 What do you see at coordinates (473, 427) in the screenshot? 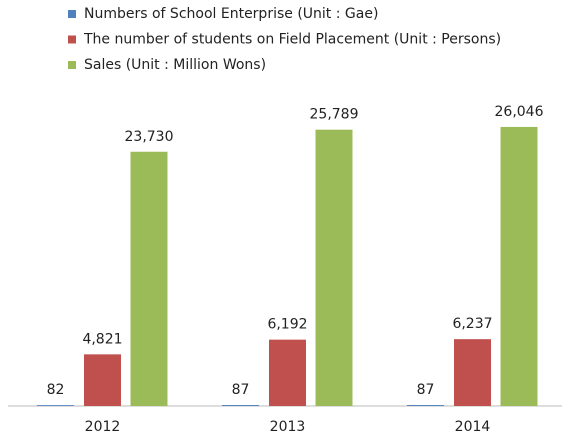
I see `x-tick-label: 2014` at bounding box center [473, 427].